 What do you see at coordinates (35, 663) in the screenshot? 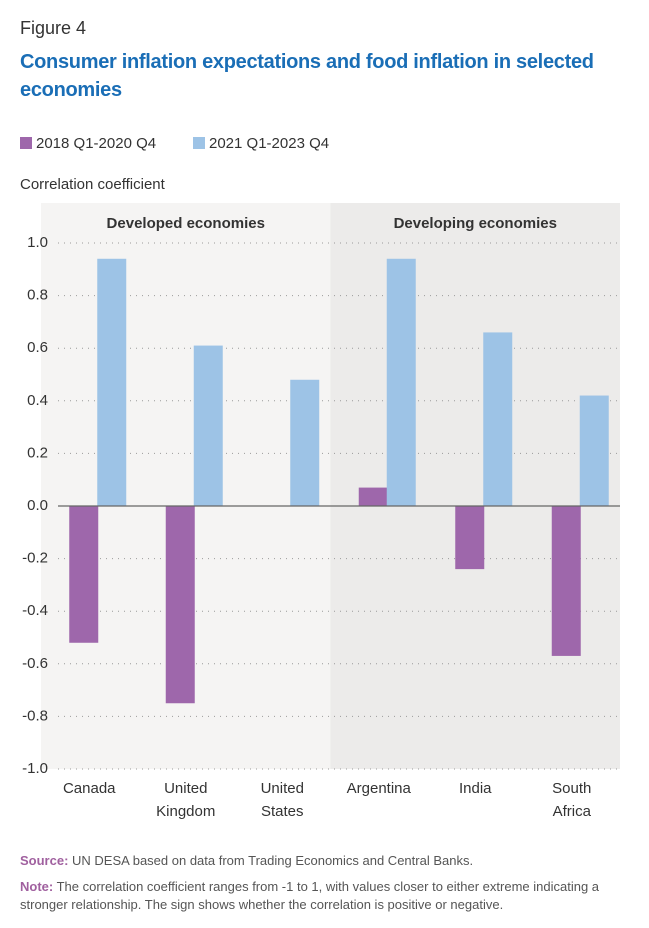
I see `y-tick-label: -0.6` at bounding box center [35, 663].